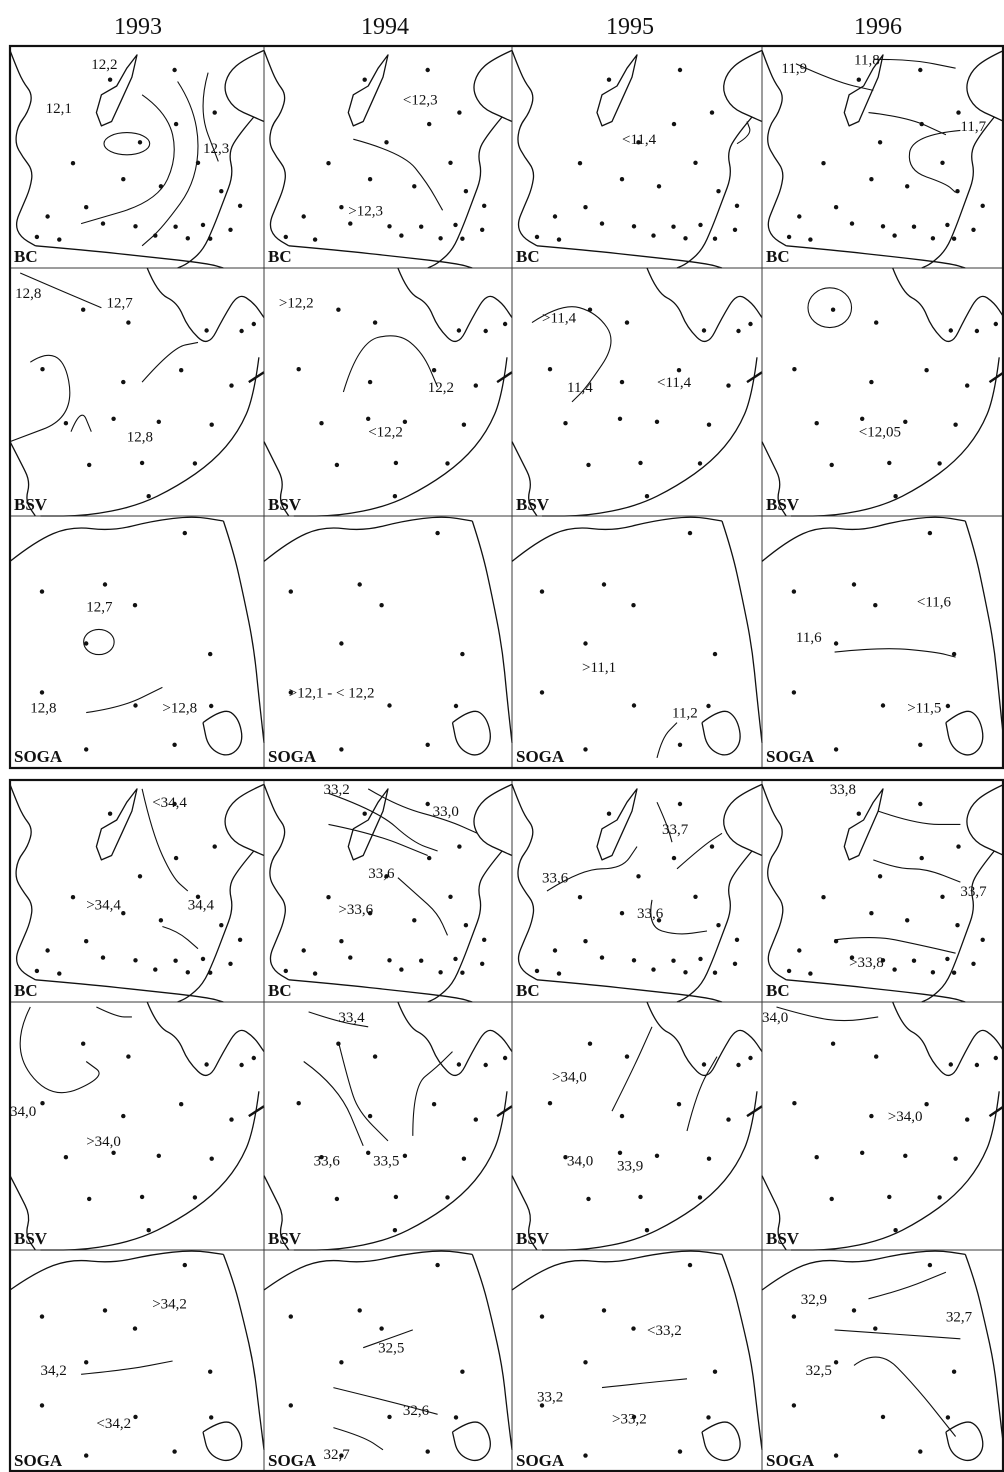 The width and height of the screenshot is (1004, 1472). I want to click on isoline-labels: 33,2 33,0 33,6 >33,6, so click(391, 850).